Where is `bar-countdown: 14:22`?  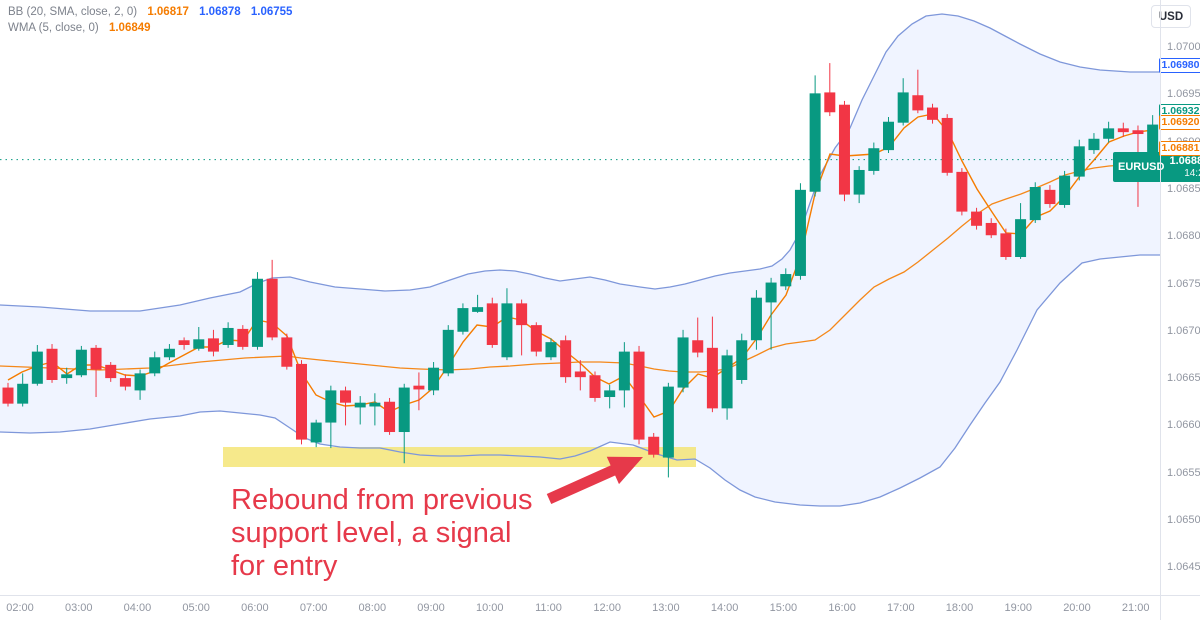 bar-countdown: 14:22 is located at coordinates (1192, 173).